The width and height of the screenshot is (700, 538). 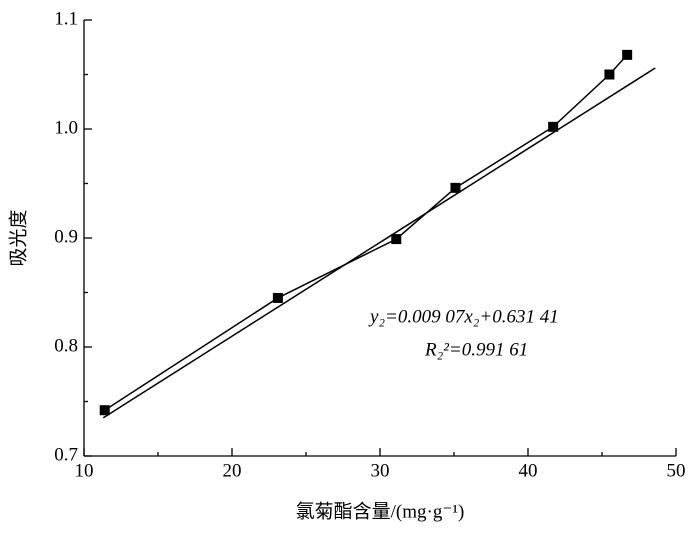 I want to click on y-axis-label: 吸光度, so click(x=18, y=237).